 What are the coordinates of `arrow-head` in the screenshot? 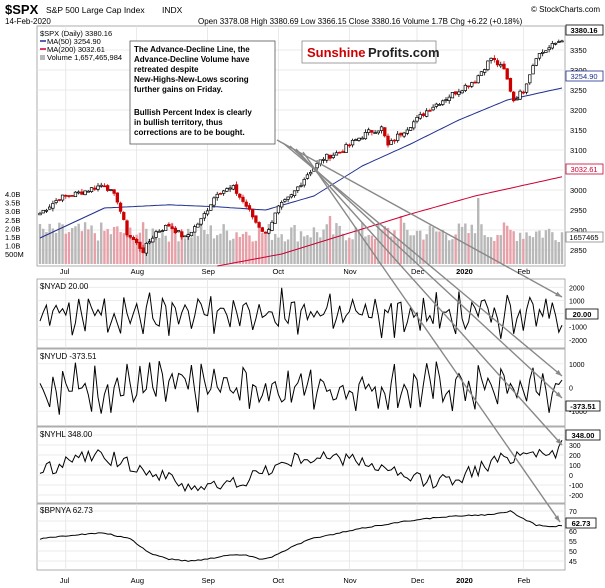 It's located at (558, 372).